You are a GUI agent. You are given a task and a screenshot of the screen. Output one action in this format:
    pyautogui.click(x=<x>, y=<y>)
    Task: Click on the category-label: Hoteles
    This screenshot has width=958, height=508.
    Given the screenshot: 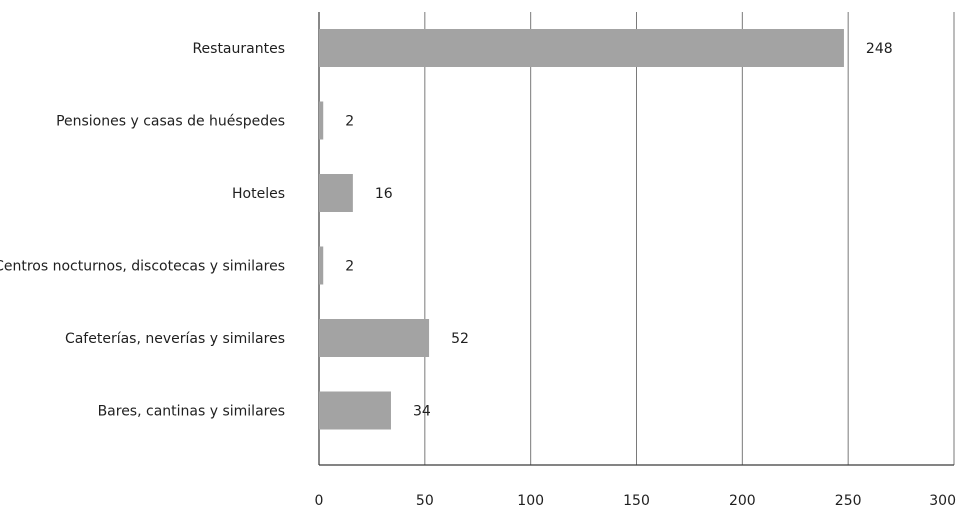 What is the action you would take?
    pyautogui.click(x=258, y=194)
    